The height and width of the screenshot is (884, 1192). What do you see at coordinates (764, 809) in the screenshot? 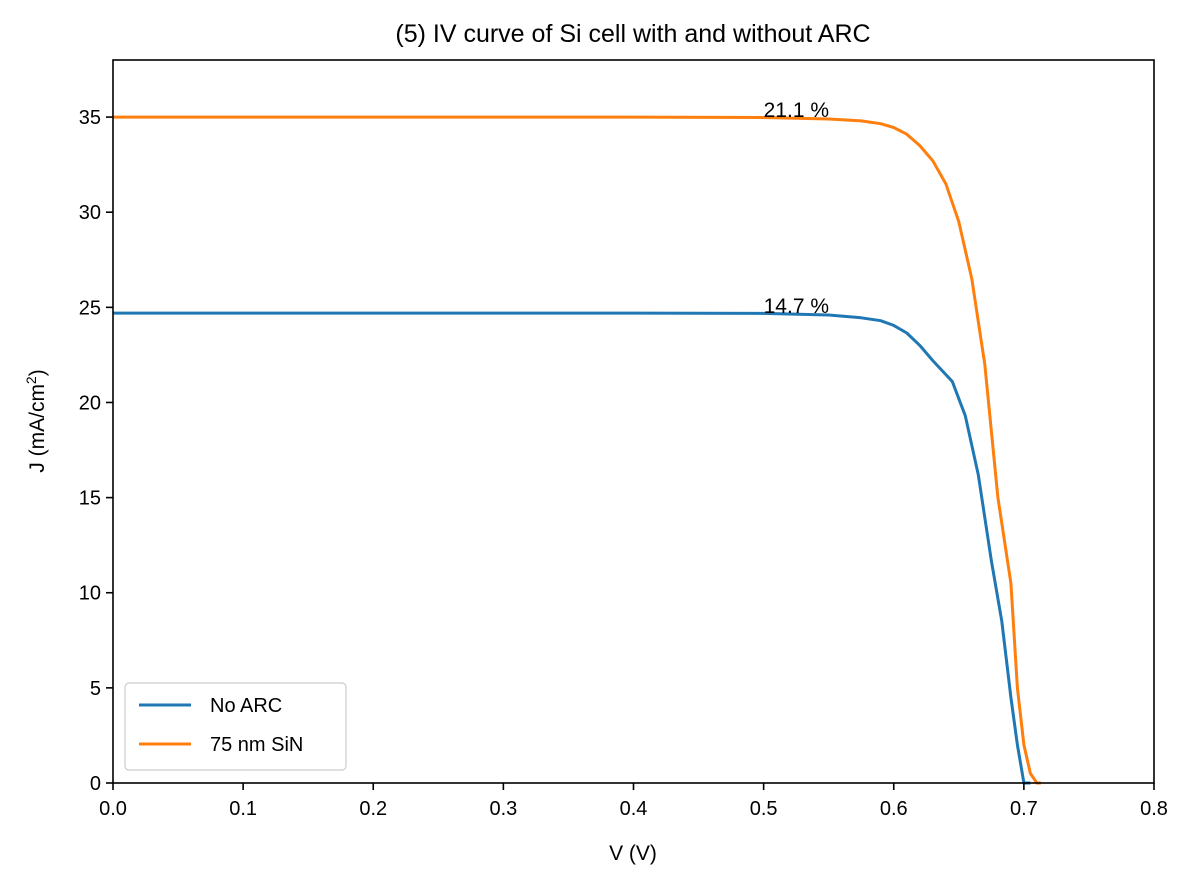
I see `x-tick-label: 0.5` at bounding box center [764, 809].